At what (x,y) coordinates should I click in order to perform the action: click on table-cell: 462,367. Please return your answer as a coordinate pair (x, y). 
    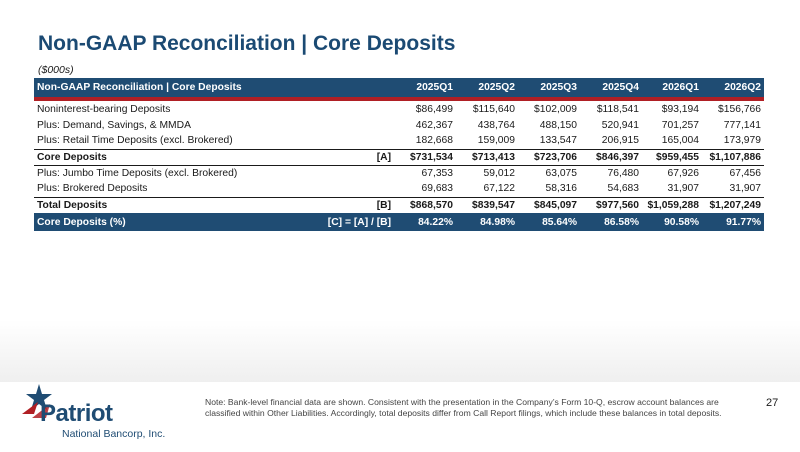
    Looking at the image, I should click on (434, 125).